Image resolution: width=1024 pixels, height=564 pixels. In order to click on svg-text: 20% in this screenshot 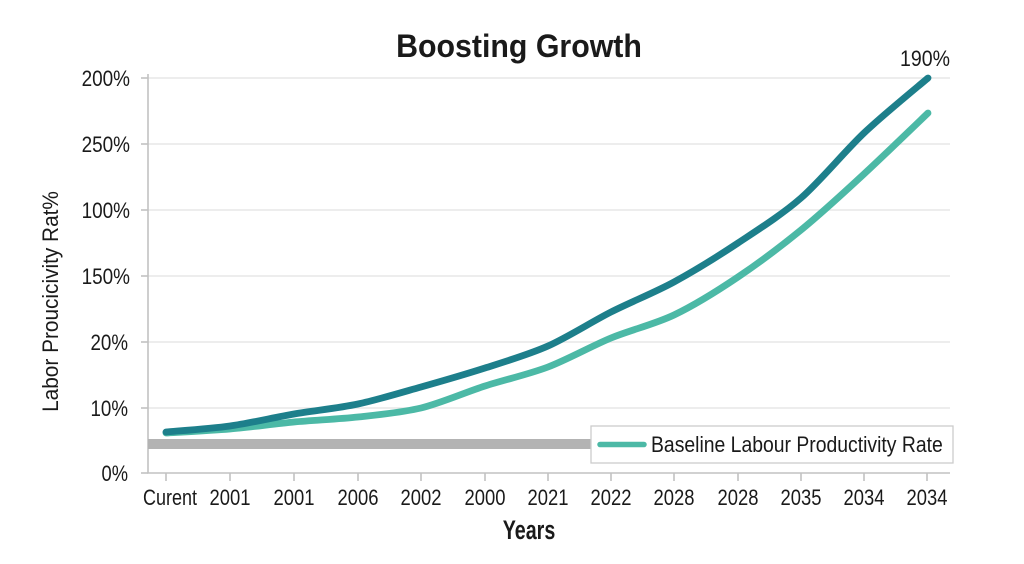, I will do `click(109, 344)`.